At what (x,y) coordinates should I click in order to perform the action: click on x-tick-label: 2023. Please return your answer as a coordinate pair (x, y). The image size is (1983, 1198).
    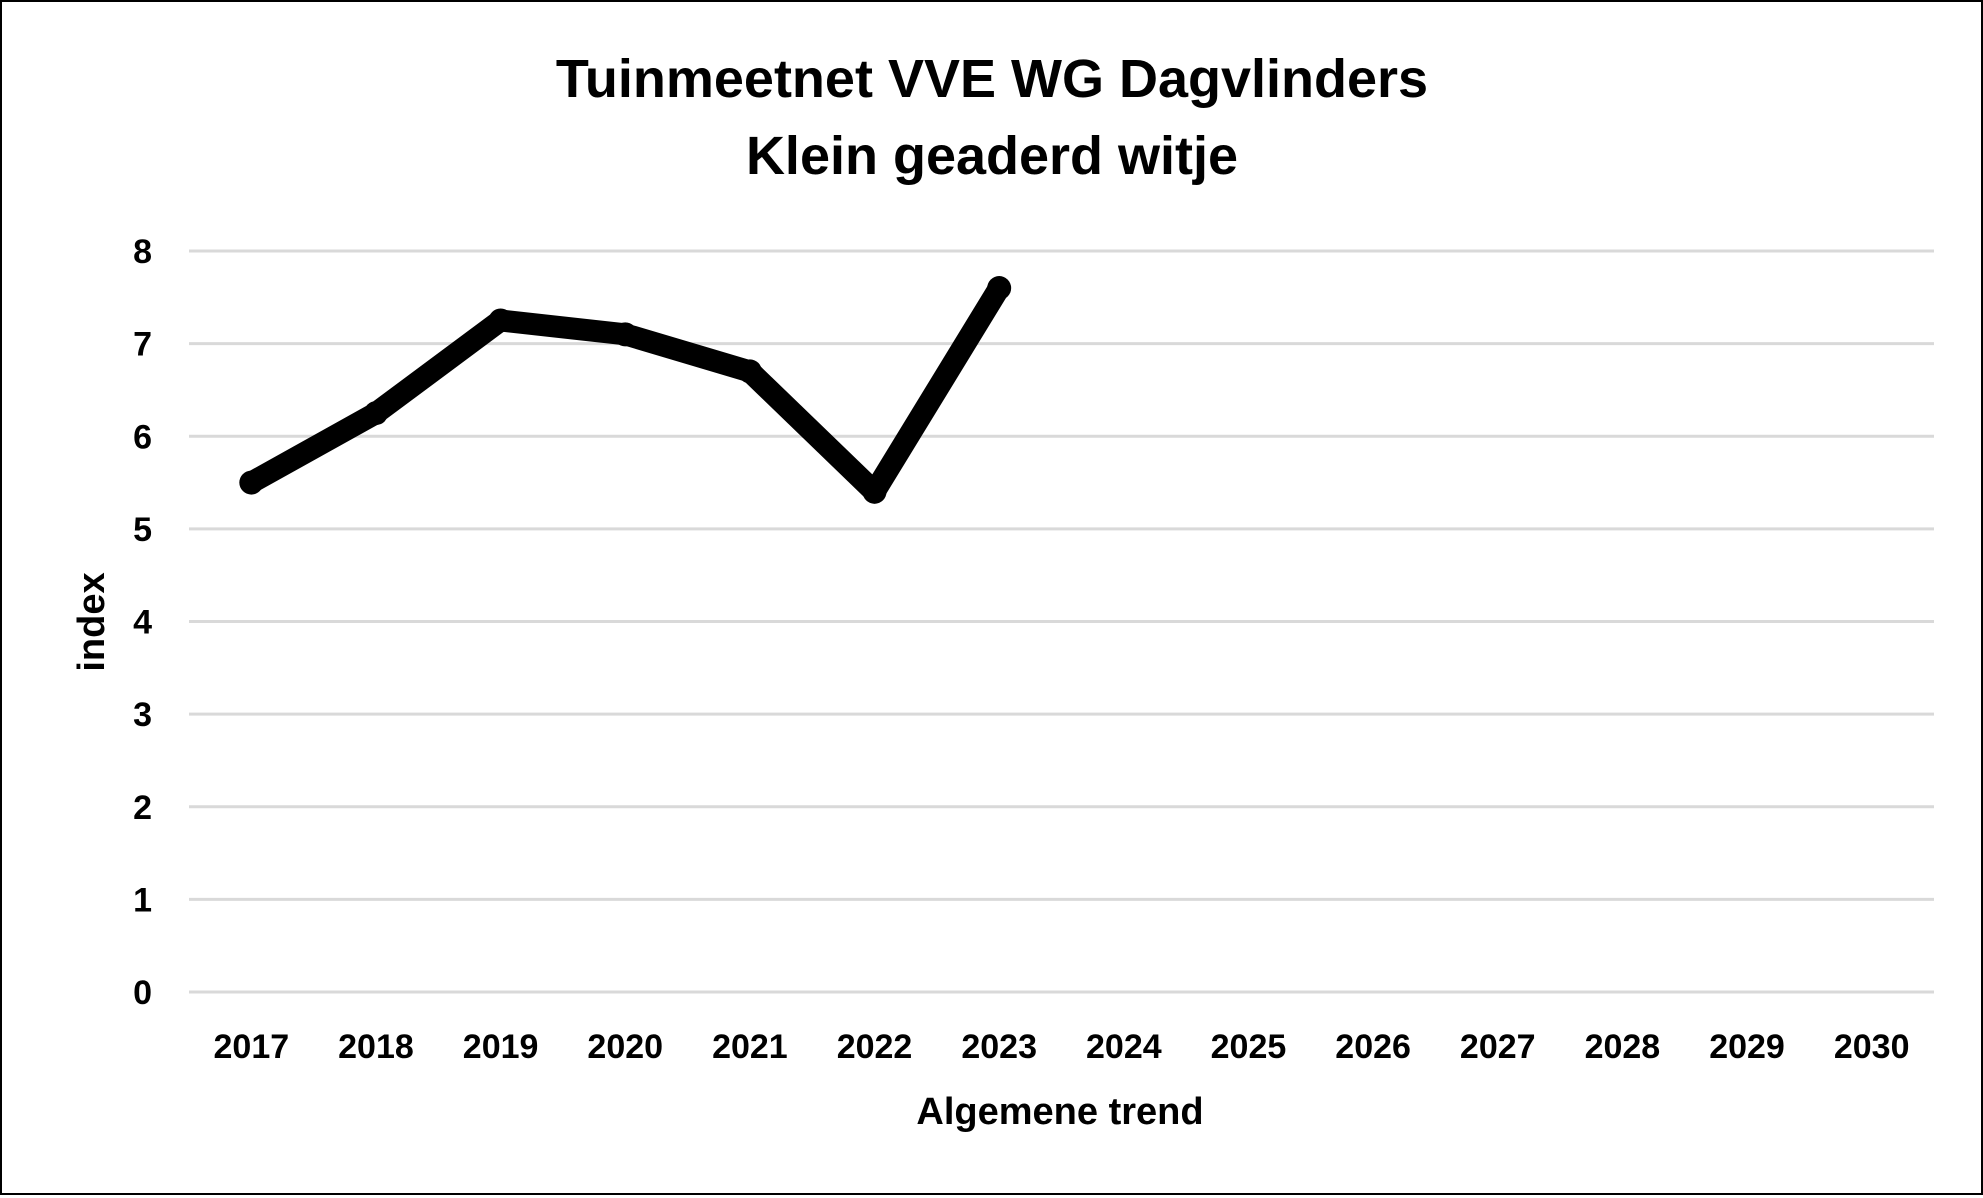
    Looking at the image, I should click on (999, 1047).